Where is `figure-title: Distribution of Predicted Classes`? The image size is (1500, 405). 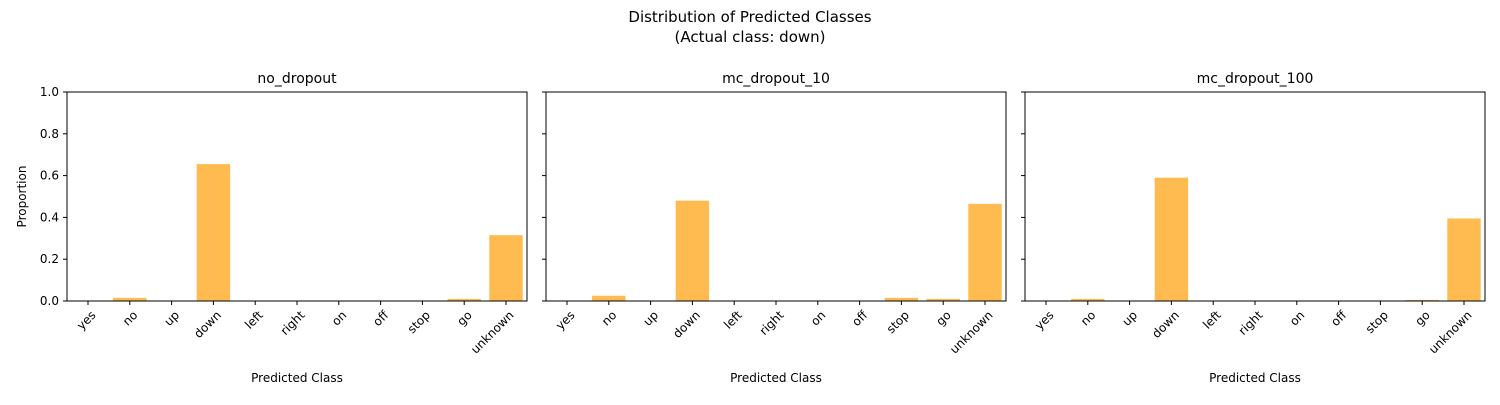 figure-title: Distribution of Predicted Classes is located at coordinates (749, 17).